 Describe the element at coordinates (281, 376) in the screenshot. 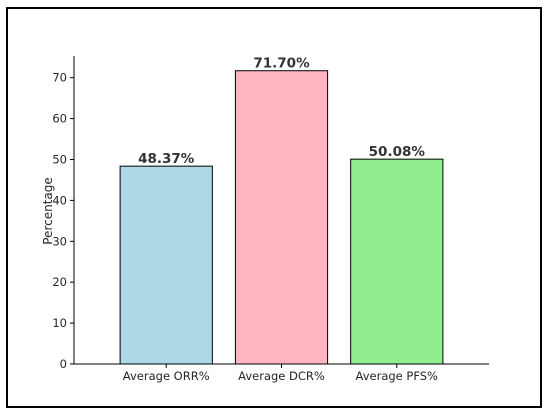

I see `x-tick-label: Average DCR%` at that location.